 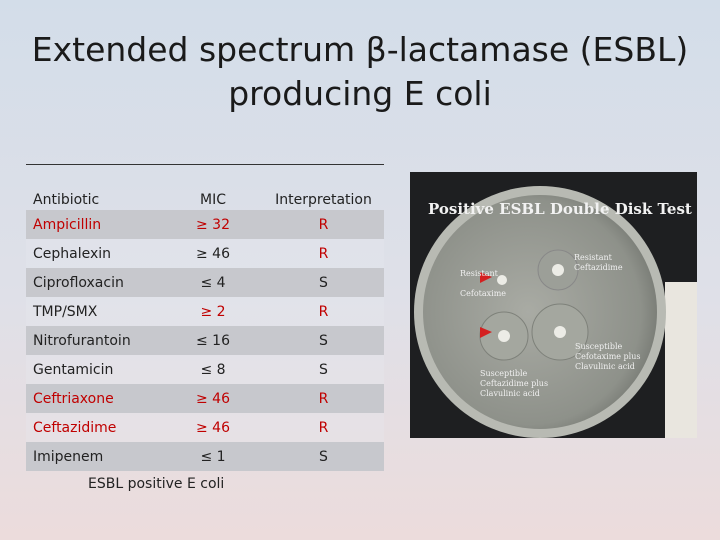 I want to click on paper, so click(x=681, y=360).